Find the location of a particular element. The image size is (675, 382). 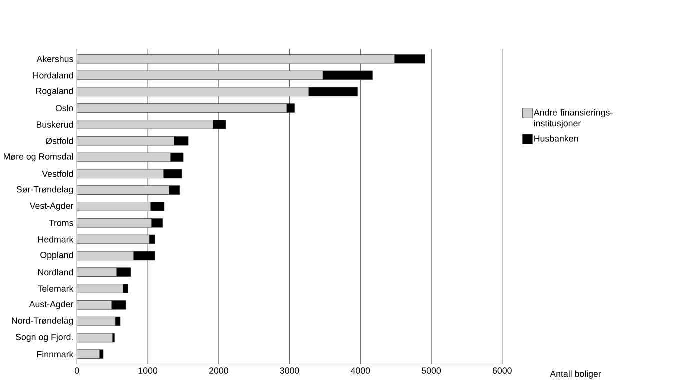

y-tick-label: Finnmark is located at coordinates (56, 354).